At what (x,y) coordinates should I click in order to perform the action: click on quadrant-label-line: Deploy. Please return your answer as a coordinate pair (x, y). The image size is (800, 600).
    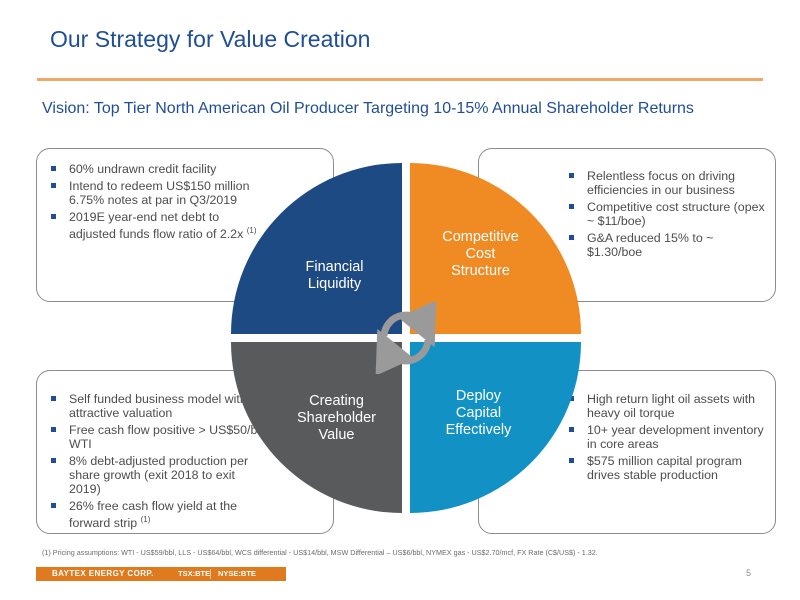
    Looking at the image, I should click on (478, 396).